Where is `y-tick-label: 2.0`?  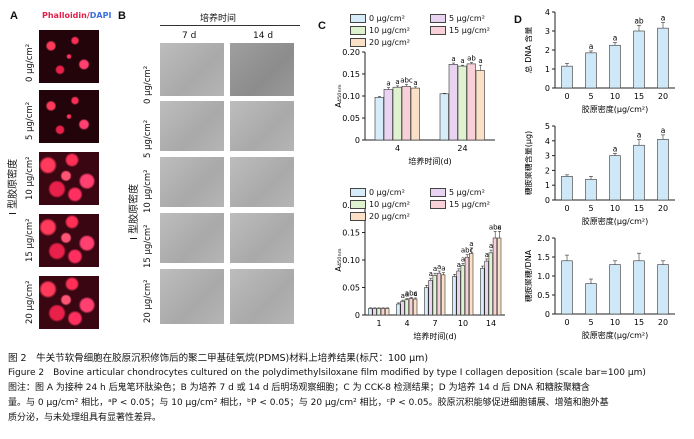 y-tick-label: 2.0 is located at coordinates (543, 238).